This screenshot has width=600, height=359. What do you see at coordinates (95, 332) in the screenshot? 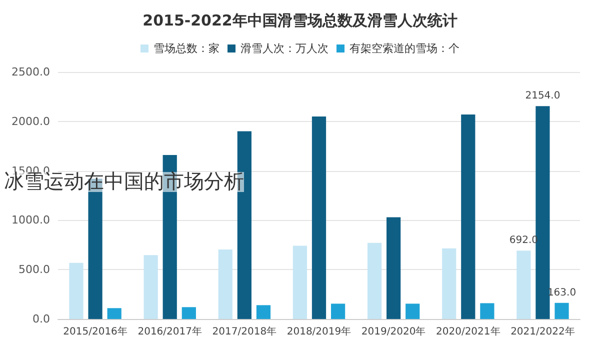
I see `x-tick-label: 2015/2016年` at bounding box center [95, 332].